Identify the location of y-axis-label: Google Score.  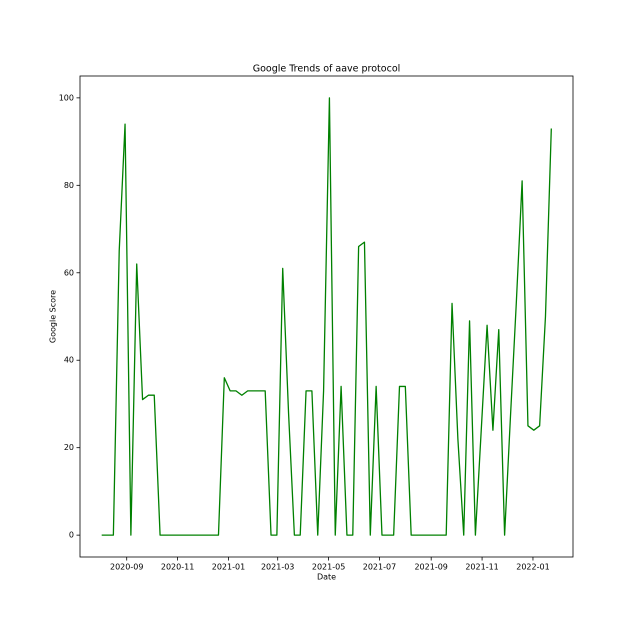
(53, 316).